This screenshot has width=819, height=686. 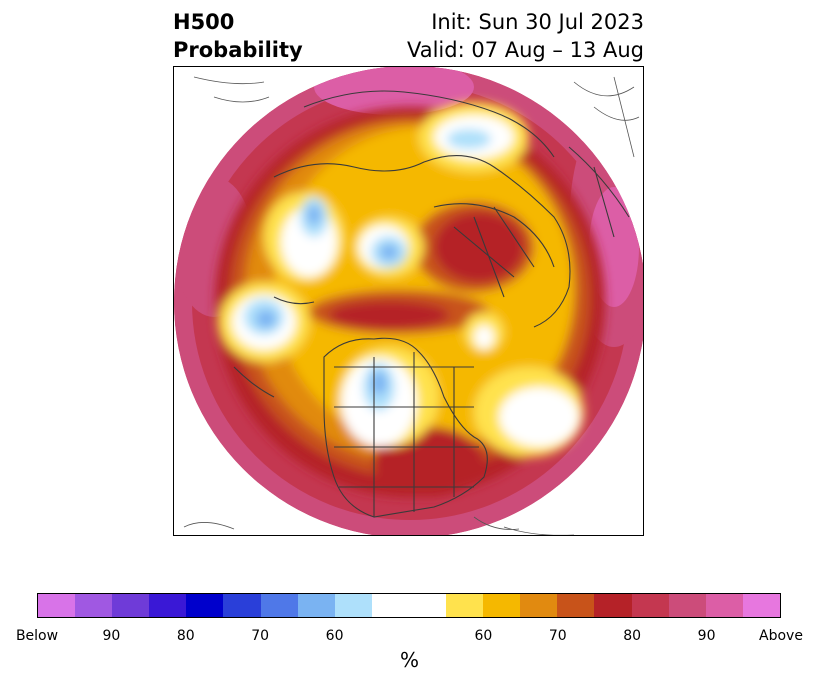 I want to click on colorbar-tick-label: Below, so click(x=37, y=636).